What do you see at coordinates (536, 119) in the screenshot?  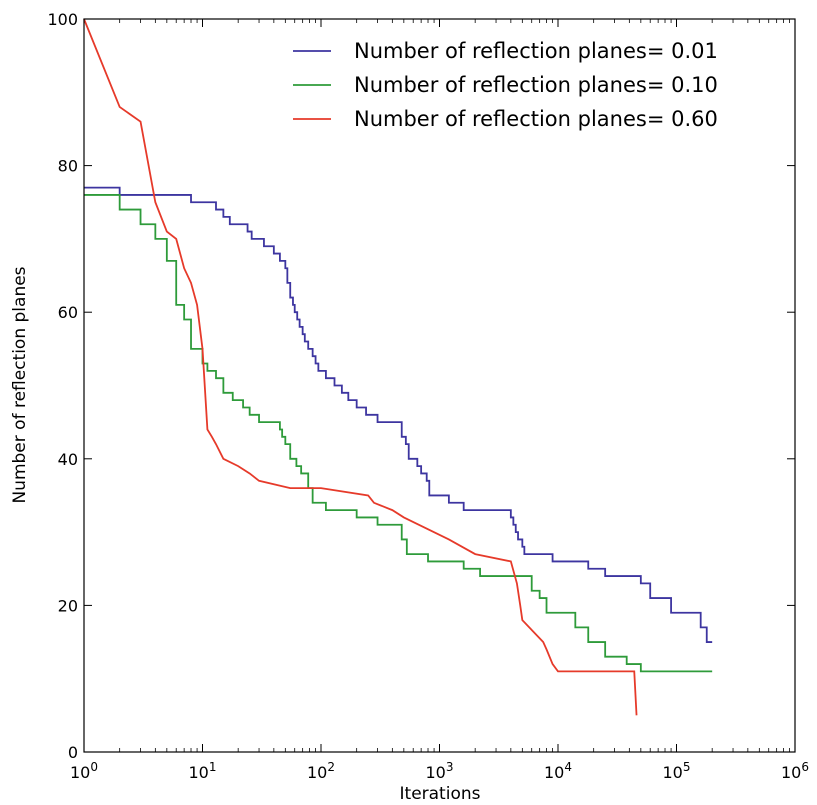 I see `legend-label: Number of reflection planes= 0.60` at bounding box center [536, 119].